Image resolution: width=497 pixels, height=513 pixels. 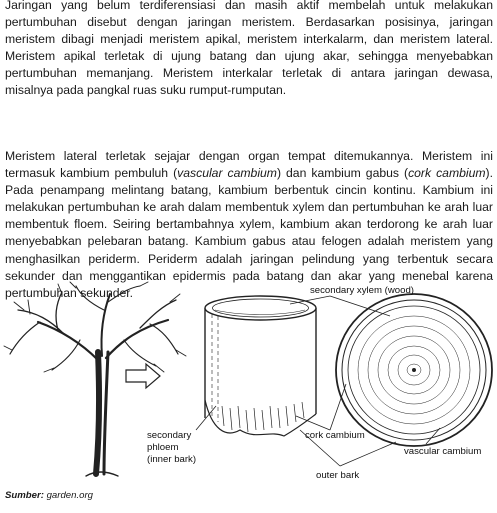 I want to click on source-label: Sumber:, so click(x=24, y=495).